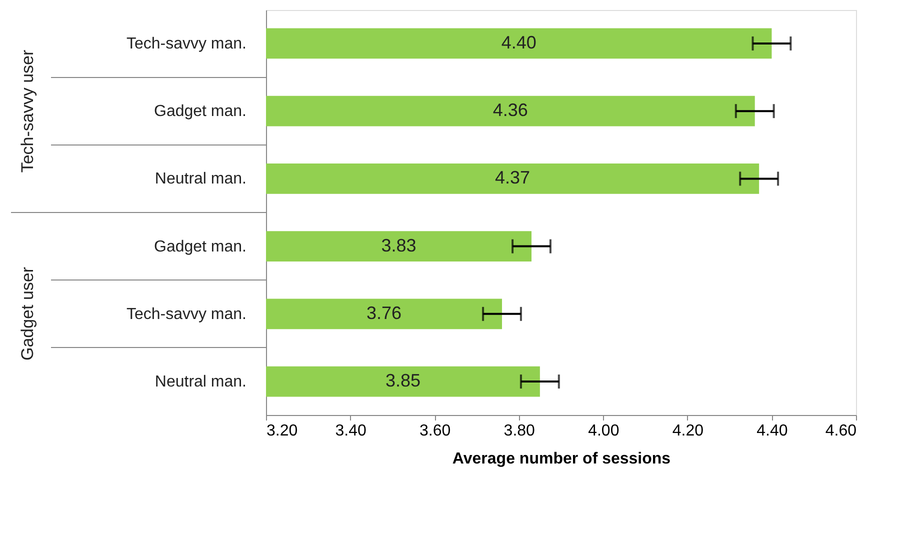 This screenshot has width=908, height=539. What do you see at coordinates (435, 431) in the screenshot?
I see `x-tick-label: 3.60` at bounding box center [435, 431].